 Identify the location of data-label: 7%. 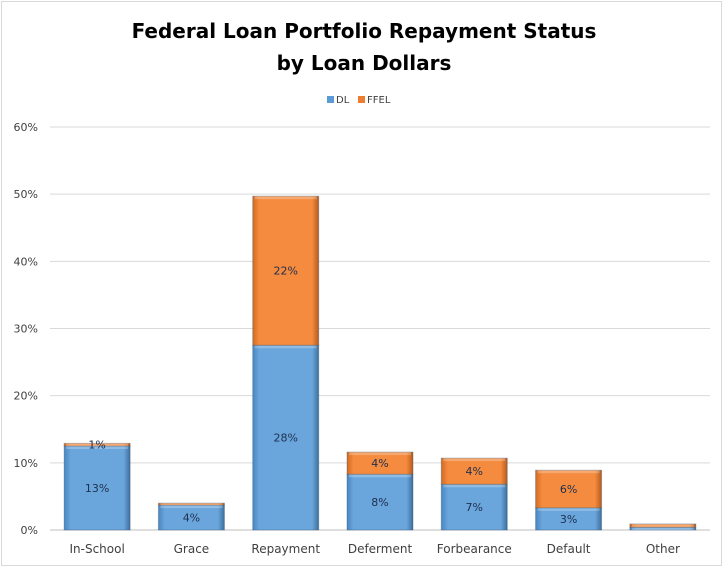
(474, 507).